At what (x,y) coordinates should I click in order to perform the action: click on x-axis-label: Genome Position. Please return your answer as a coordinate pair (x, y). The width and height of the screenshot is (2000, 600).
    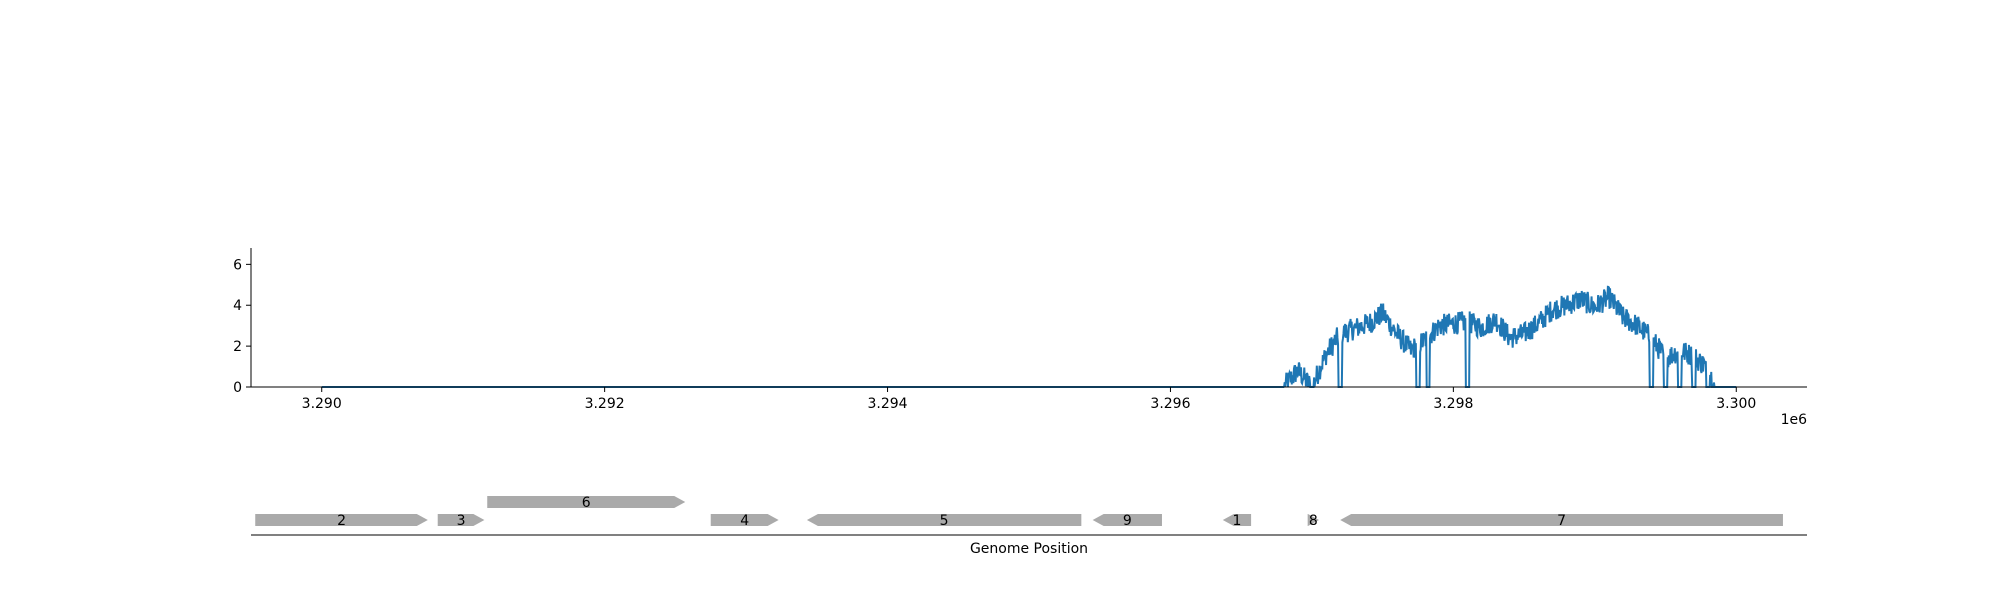
    Looking at the image, I should click on (1029, 549).